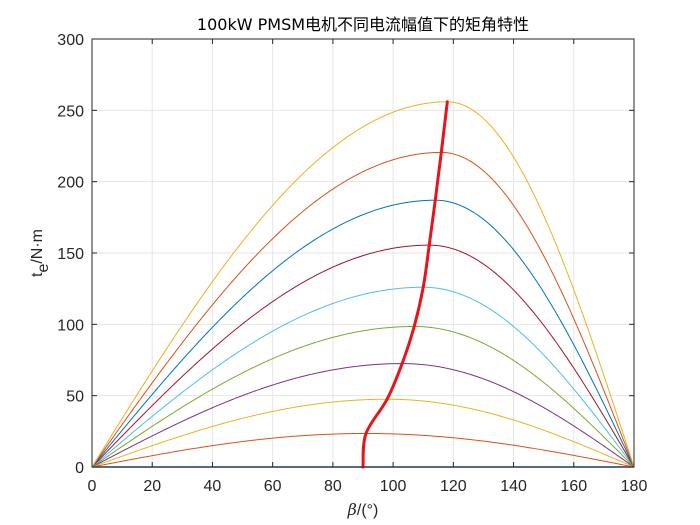 Image resolution: width=700 pixels, height=525 pixels. Describe the element at coordinates (92, 486) in the screenshot. I see `x-tick-label: 0` at that location.